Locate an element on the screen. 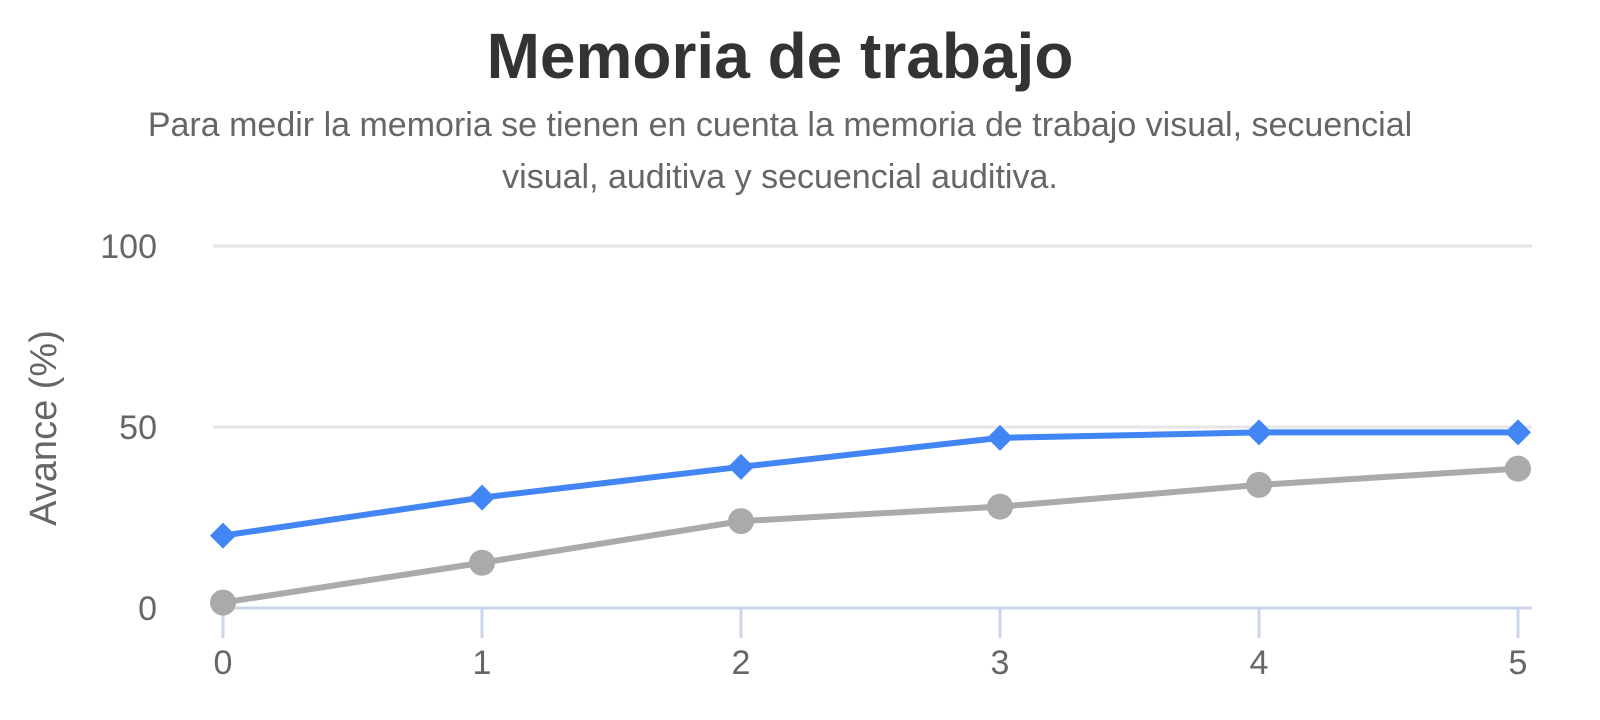 The height and width of the screenshot is (720, 1600). y-axis-title: Avance (%) is located at coordinates (44, 428).